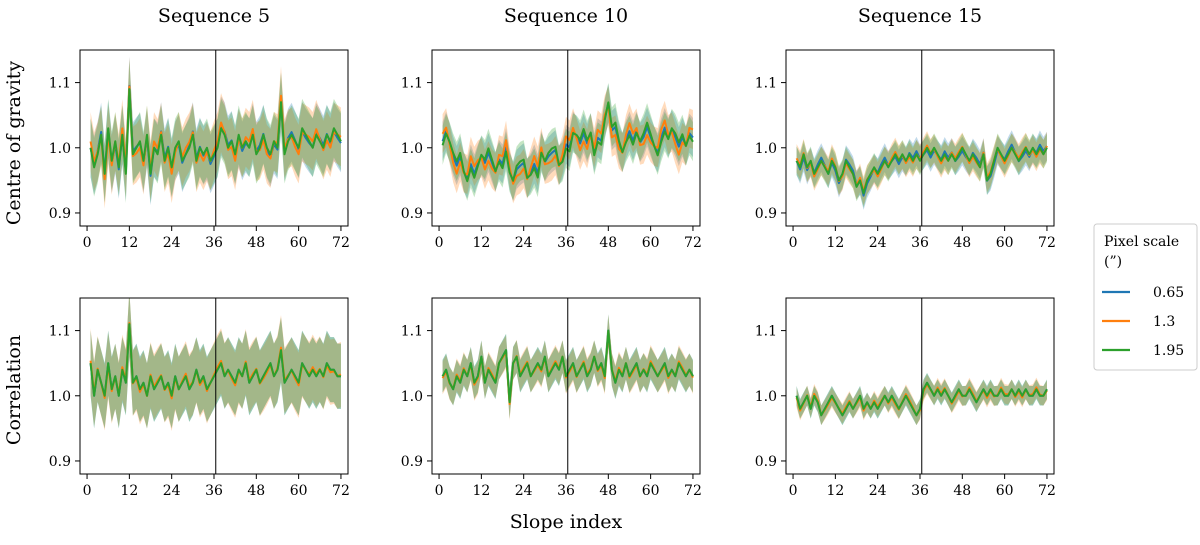 The width and height of the screenshot is (1200, 545). What do you see at coordinates (14, 143) in the screenshot?
I see `row-label-centre-of-gravity: Centre of gravity` at bounding box center [14, 143].